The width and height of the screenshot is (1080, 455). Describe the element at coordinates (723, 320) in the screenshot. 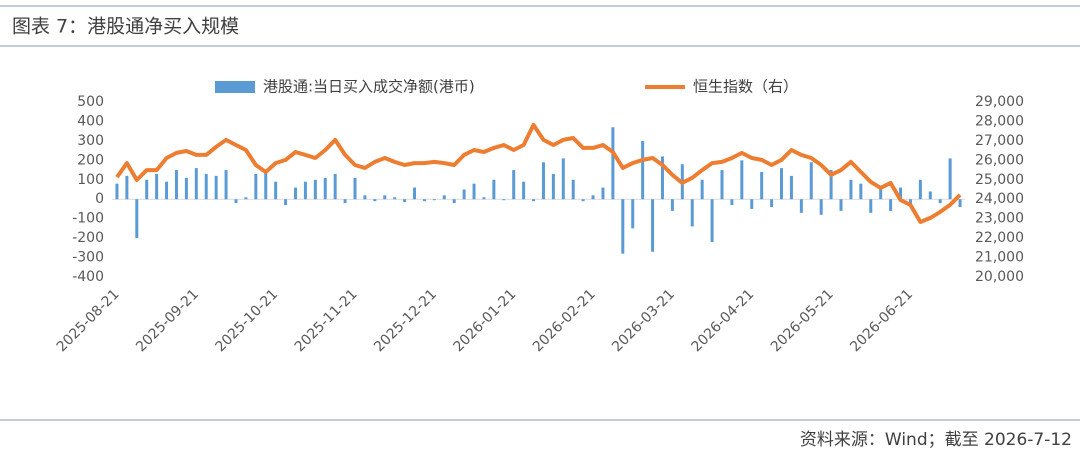

I see `x-tick-label: 2026-04-21` at that location.